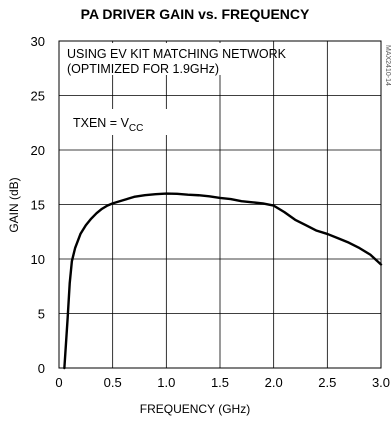  Describe the element at coordinates (38, 96) in the screenshot. I see `y-tick-label: 25` at that location.